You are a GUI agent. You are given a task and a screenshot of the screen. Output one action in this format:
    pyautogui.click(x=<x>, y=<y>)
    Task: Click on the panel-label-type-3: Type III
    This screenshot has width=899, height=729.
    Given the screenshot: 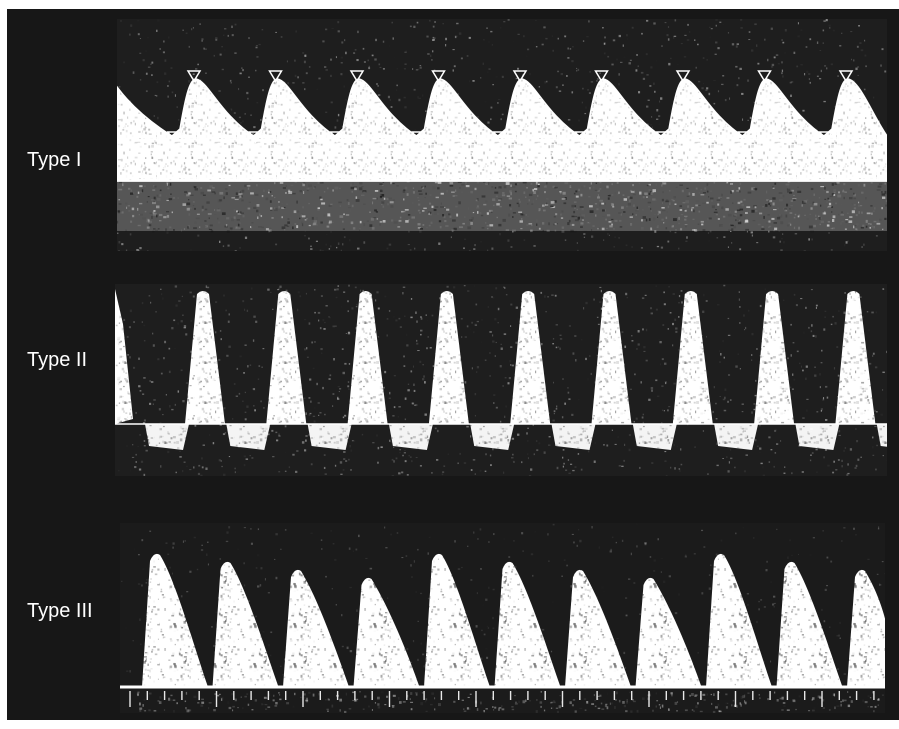 What is the action you would take?
    pyautogui.click(x=60, y=611)
    